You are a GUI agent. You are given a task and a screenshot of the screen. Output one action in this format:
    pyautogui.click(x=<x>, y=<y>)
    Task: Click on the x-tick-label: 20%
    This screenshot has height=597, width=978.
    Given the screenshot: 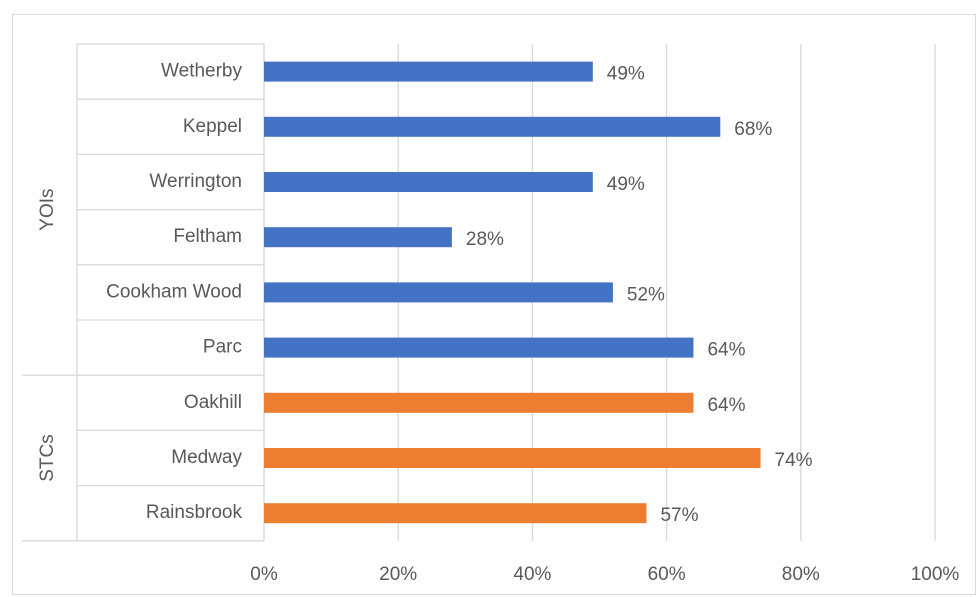 What is the action you would take?
    pyautogui.click(x=398, y=574)
    